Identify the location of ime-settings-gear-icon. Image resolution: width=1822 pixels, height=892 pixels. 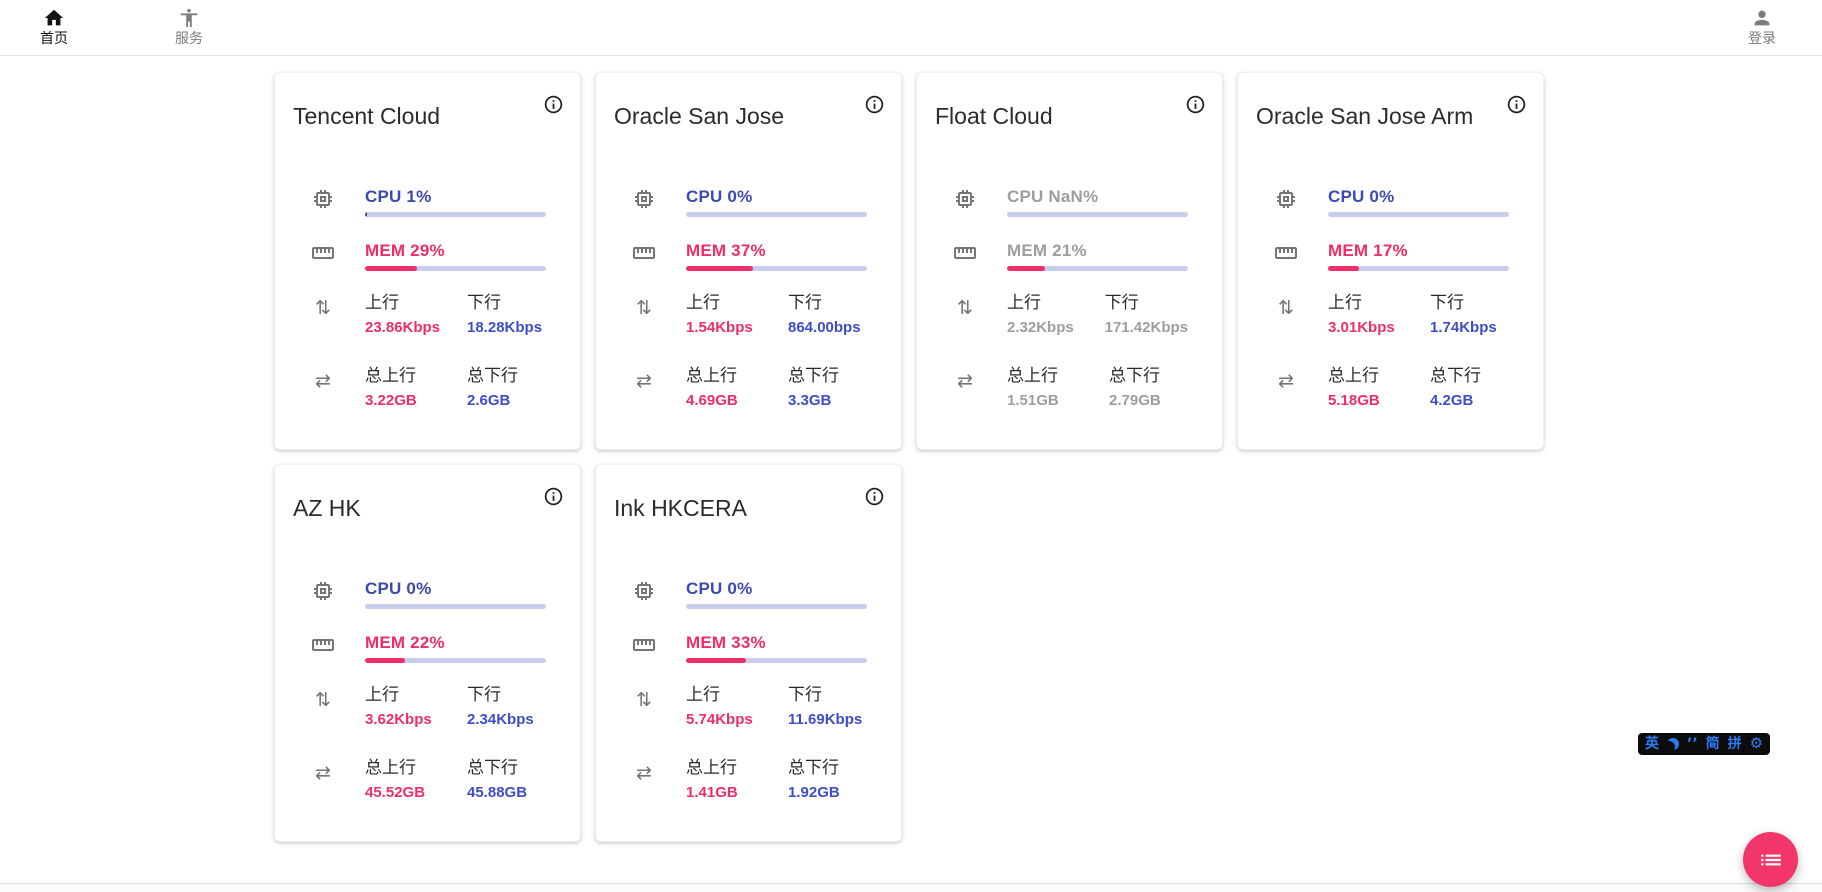
(1756, 744).